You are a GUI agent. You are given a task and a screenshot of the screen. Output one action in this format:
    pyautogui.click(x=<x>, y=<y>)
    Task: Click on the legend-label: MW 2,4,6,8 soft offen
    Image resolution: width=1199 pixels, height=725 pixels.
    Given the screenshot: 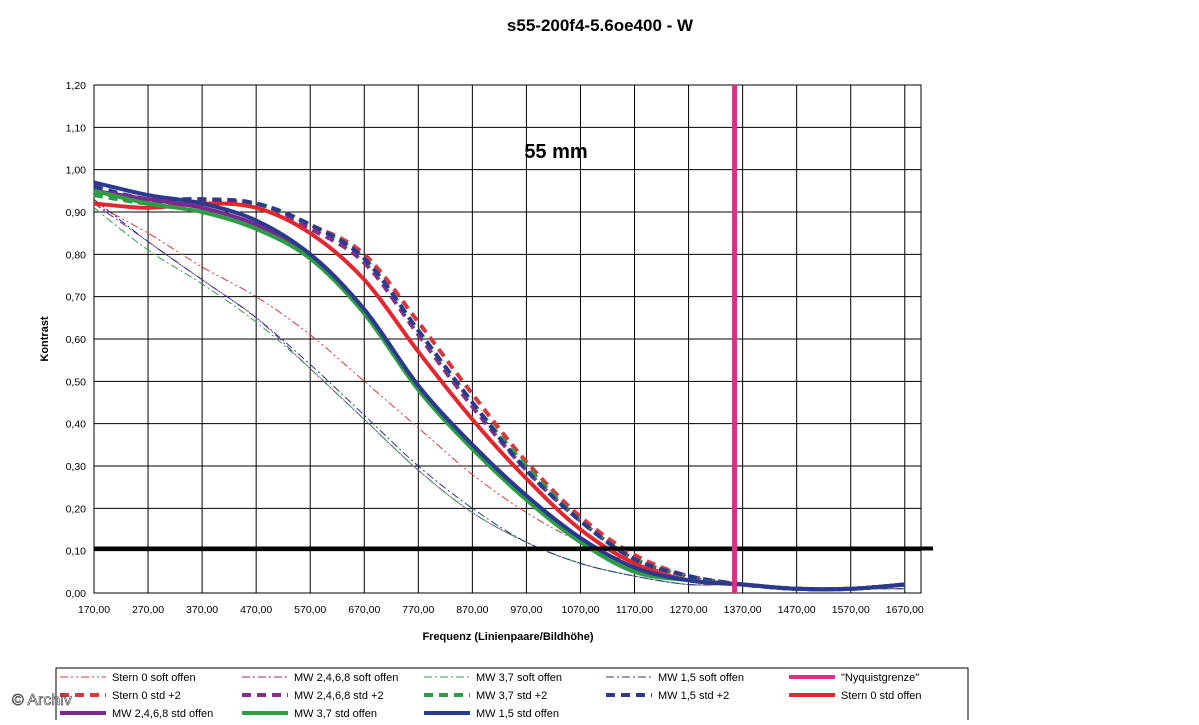 What is the action you would take?
    pyautogui.click(x=346, y=678)
    